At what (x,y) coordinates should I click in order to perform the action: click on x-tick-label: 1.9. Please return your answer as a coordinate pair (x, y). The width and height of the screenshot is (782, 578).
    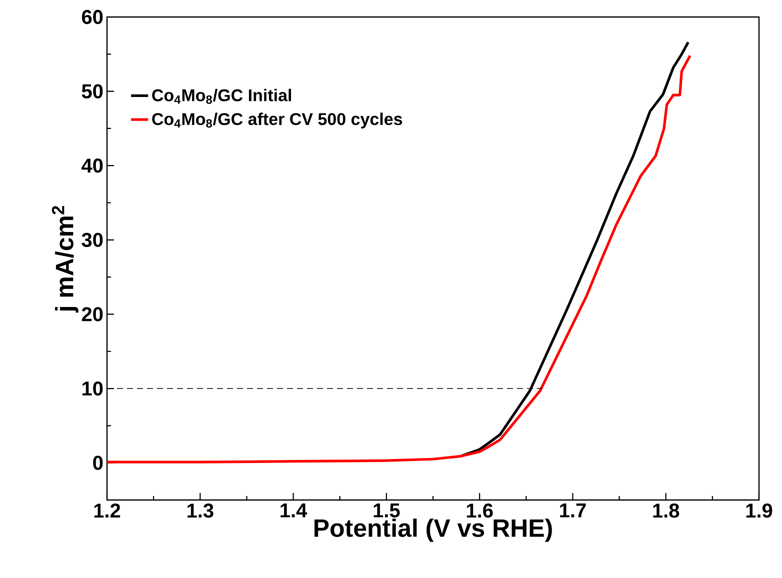
    Looking at the image, I should click on (759, 511).